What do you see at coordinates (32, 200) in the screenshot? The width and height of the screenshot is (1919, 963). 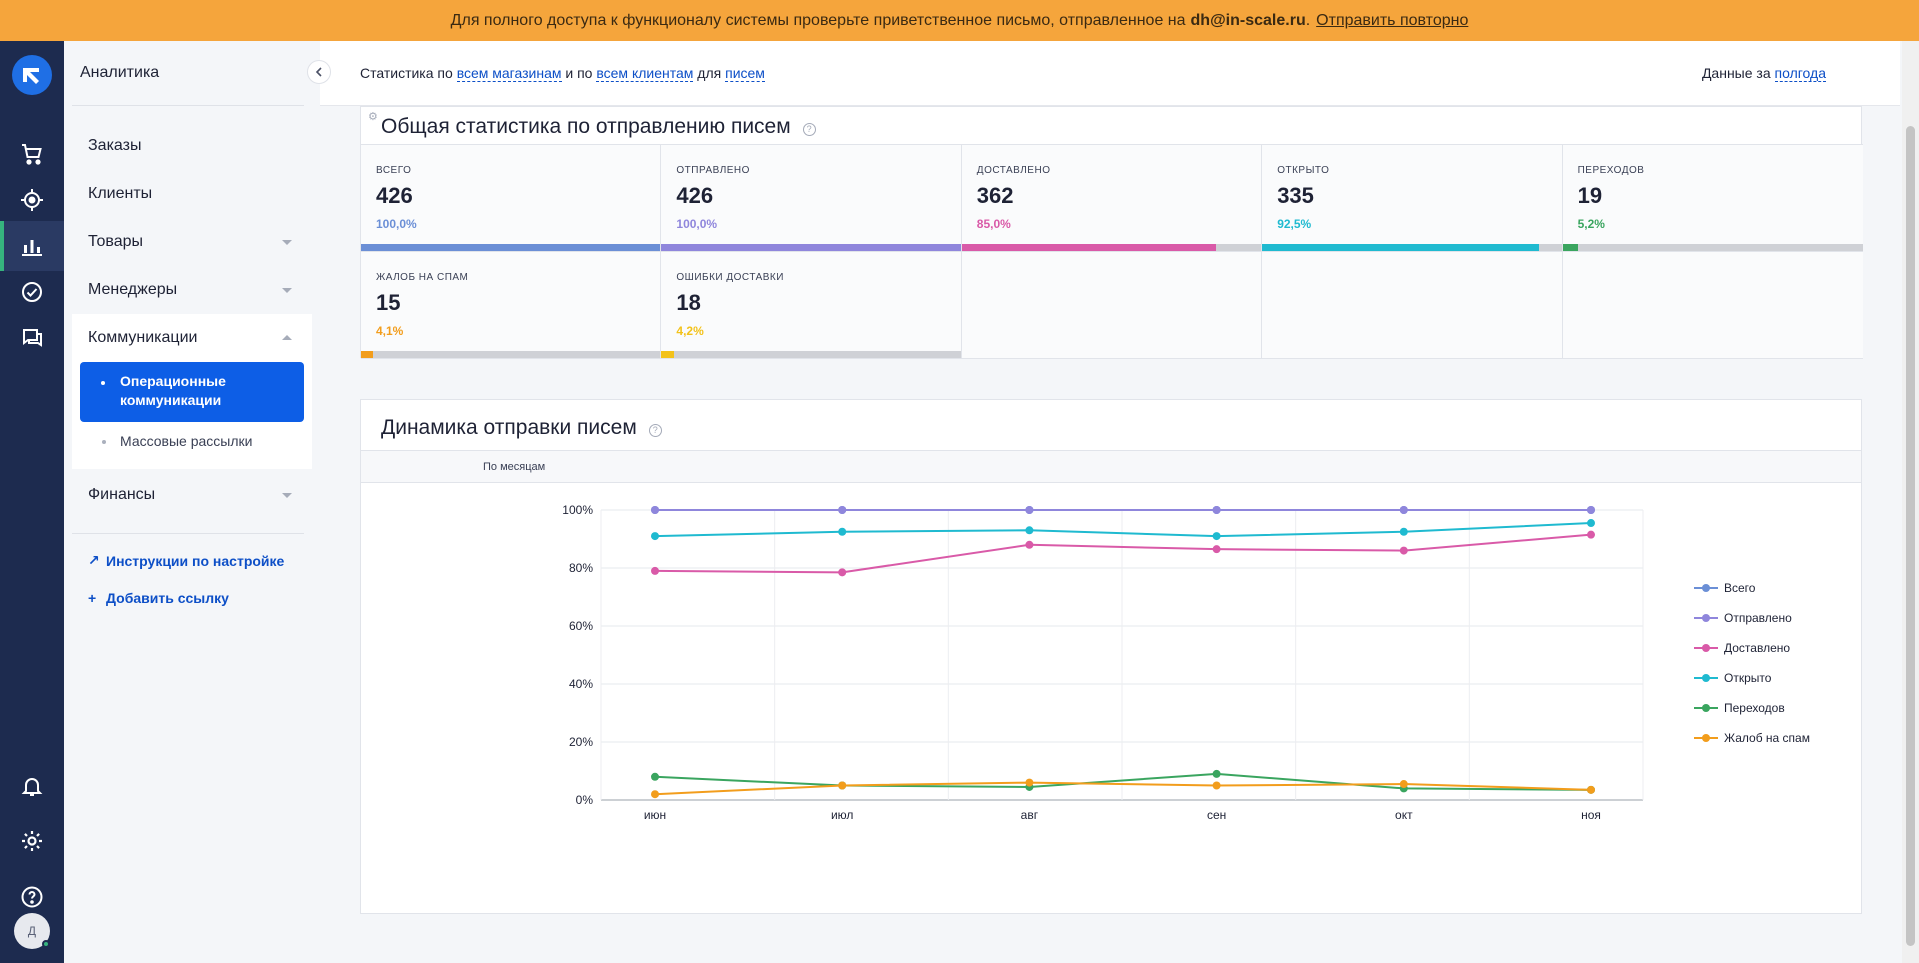 I see `target-icon` at bounding box center [32, 200].